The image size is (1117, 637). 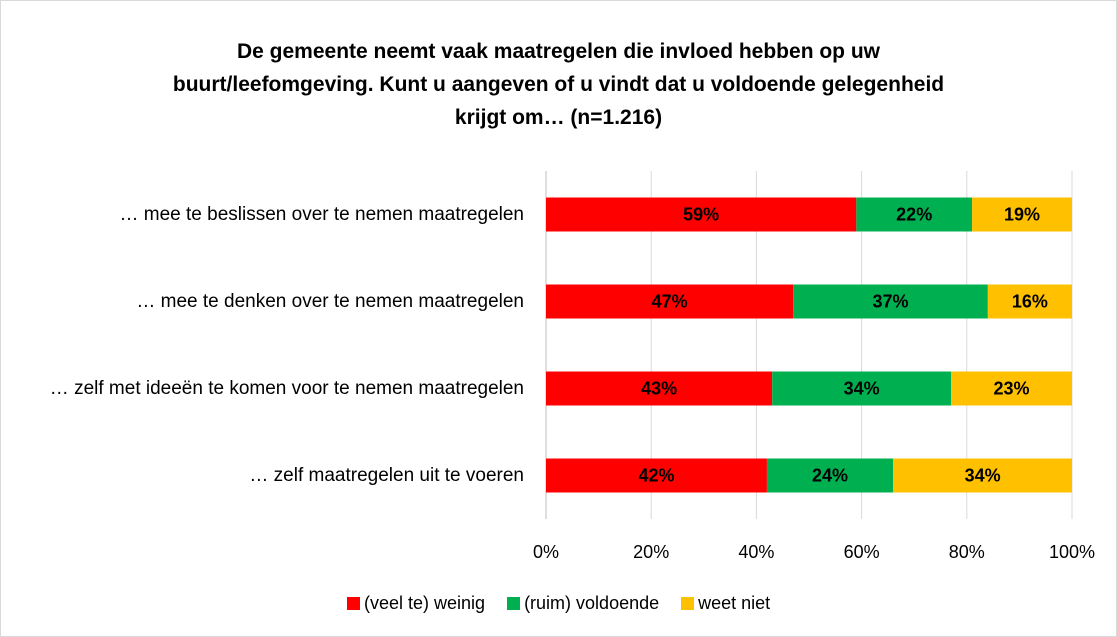 I want to click on data-label: 23%, so click(x=1011, y=388).